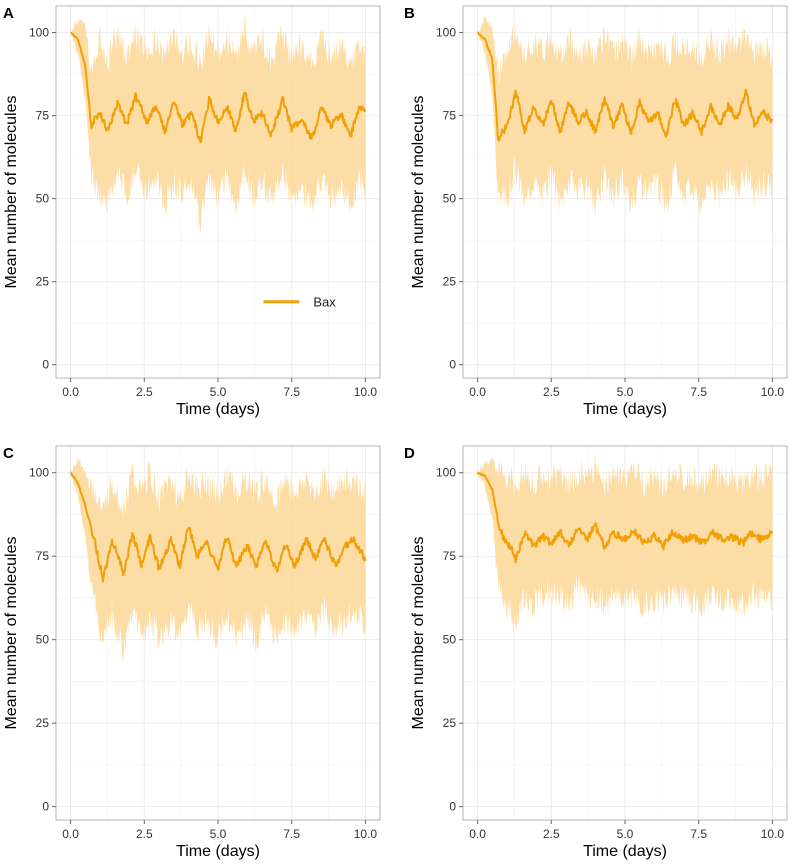 This screenshot has width=794, height=867. What do you see at coordinates (409, 13) in the screenshot?
I see `panel-label: B` at bounding box center [409, 13].